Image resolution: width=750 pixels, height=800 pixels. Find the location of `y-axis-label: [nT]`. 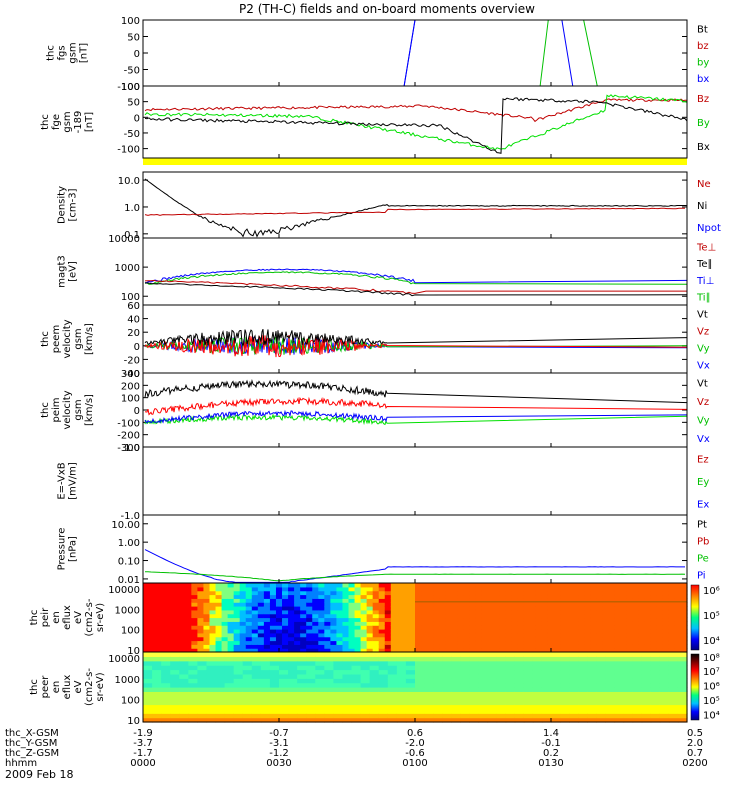

y-axis-label: [nT] is located at coordinates (89, 122).